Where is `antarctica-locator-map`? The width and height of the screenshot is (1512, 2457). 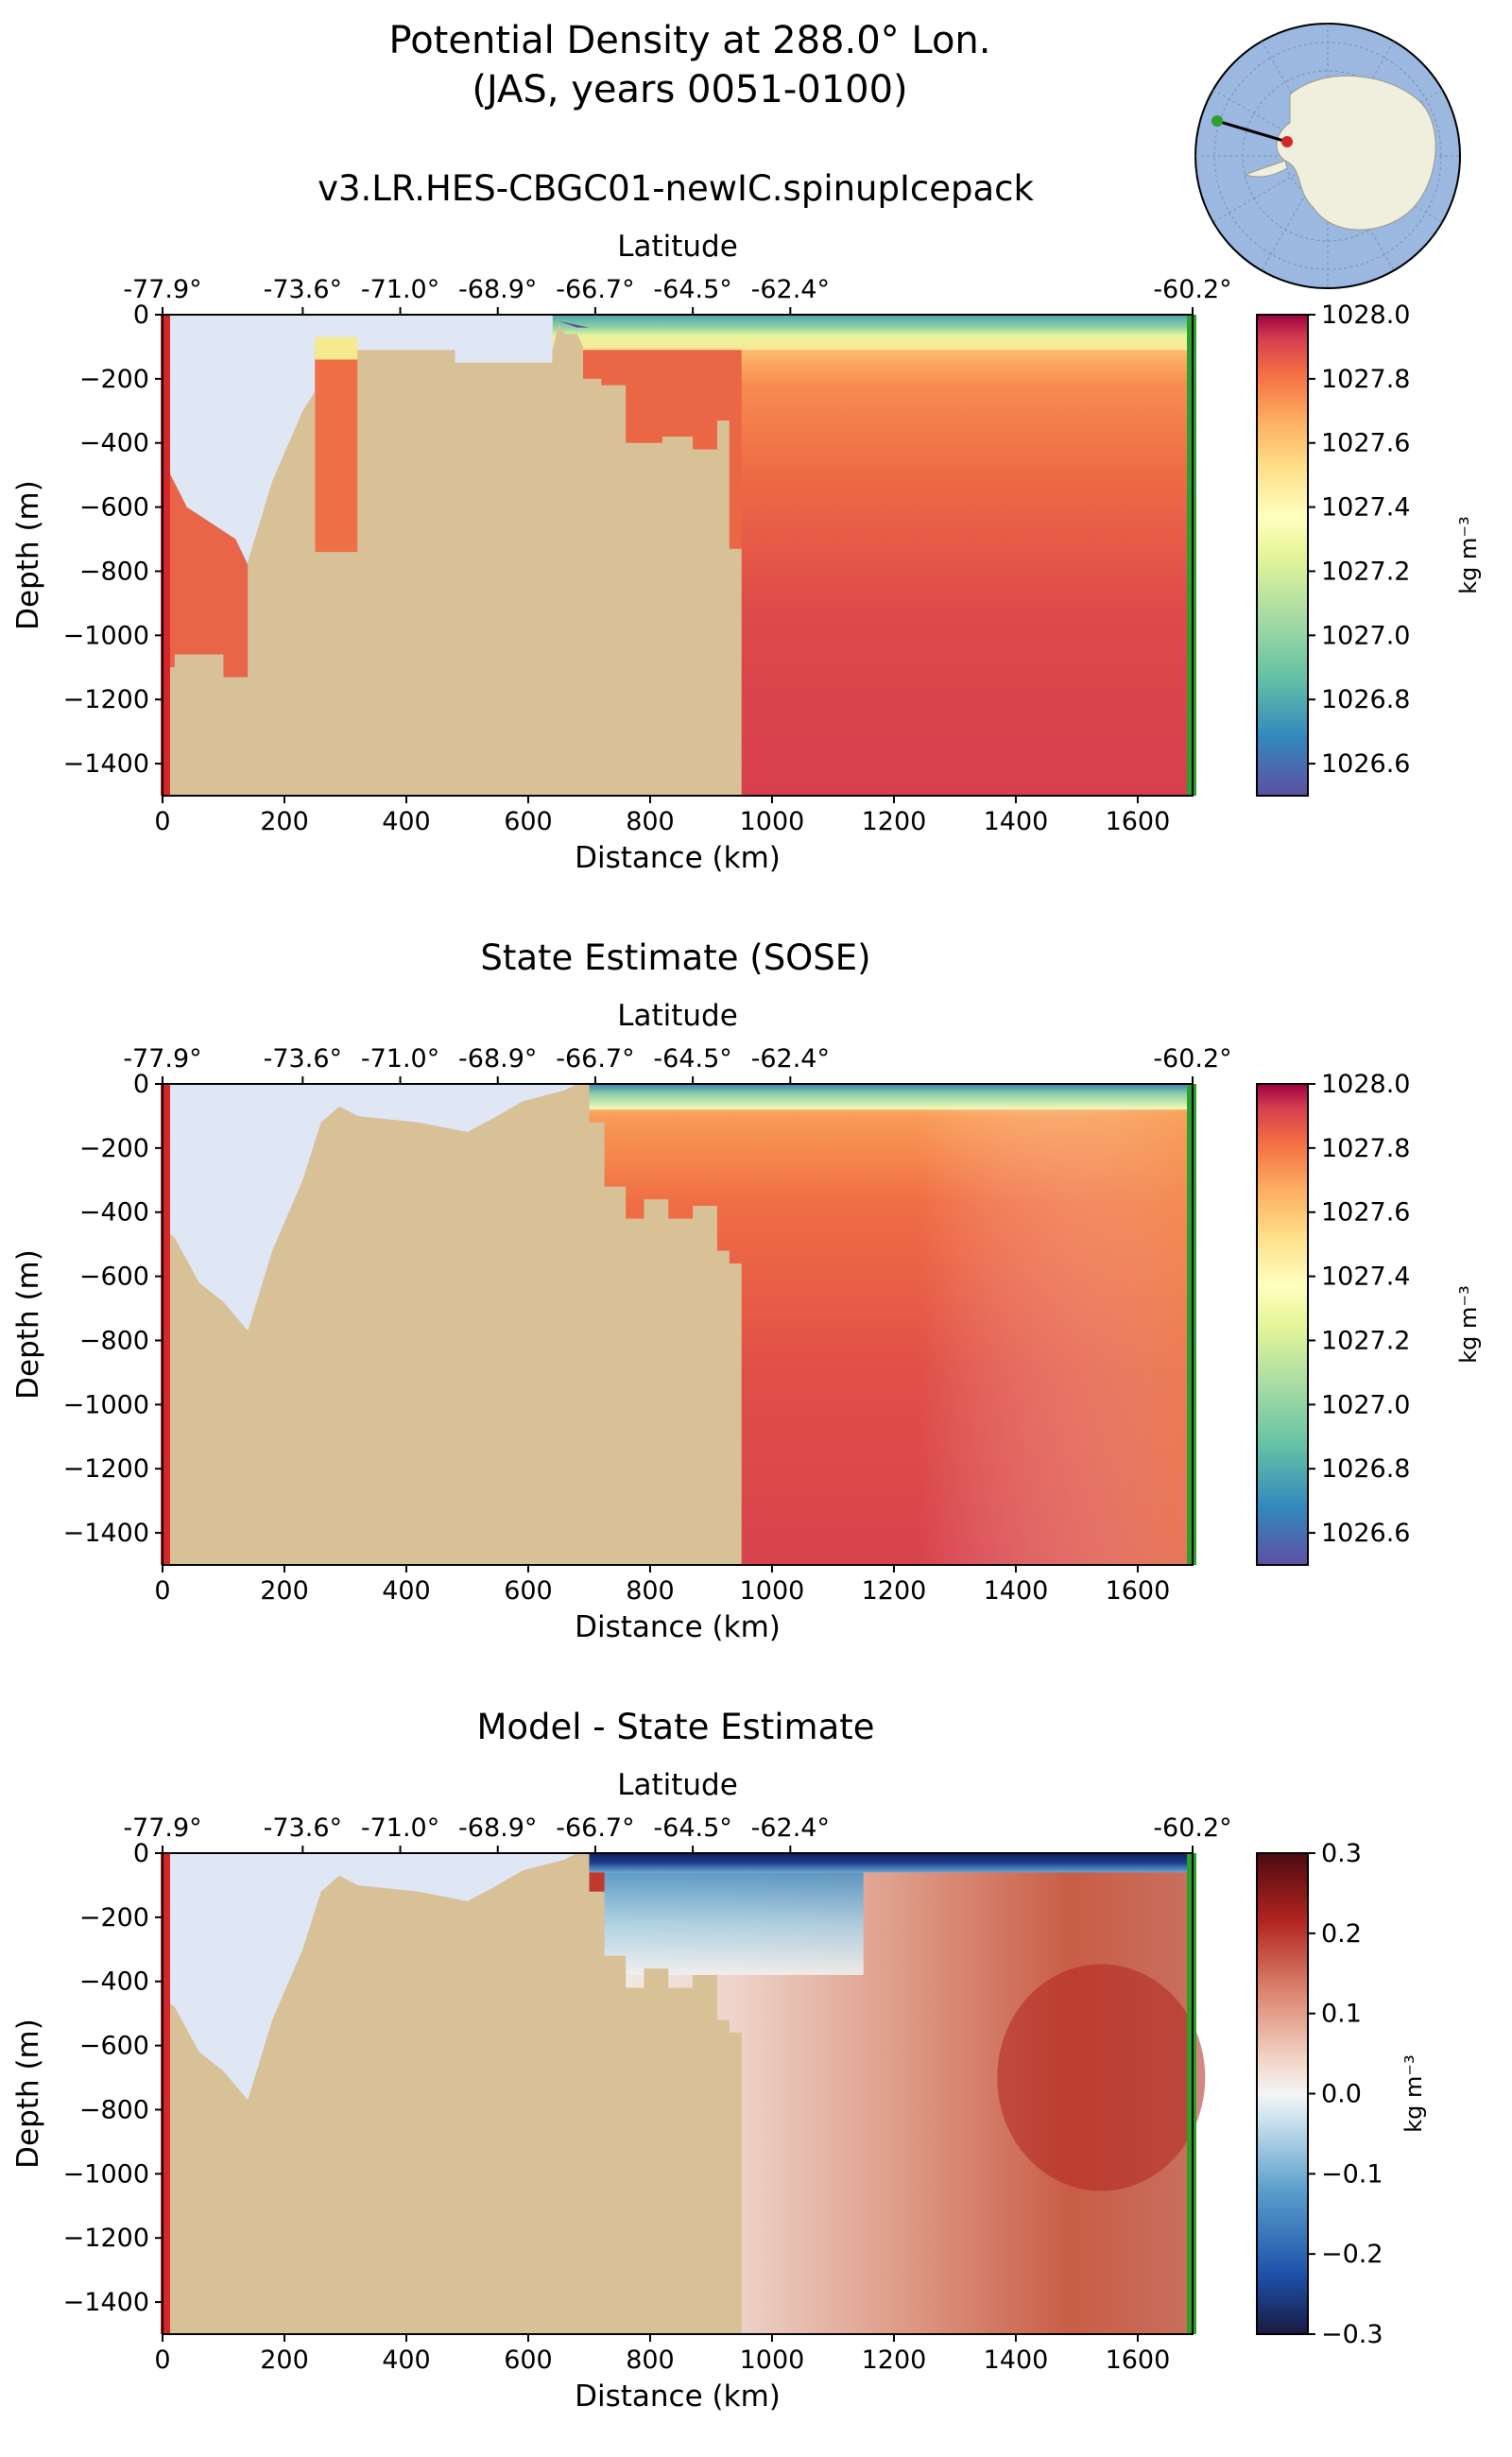
antarctica-locator-map is located at coordinates (1327, 156).